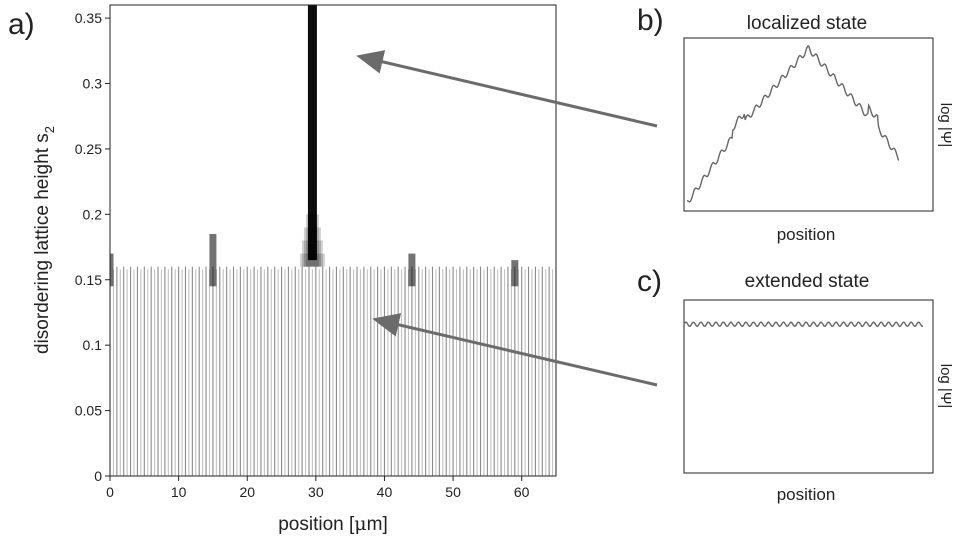  I want to click on panel-c-ylabel: log |Ψ|, so click(945, 386).